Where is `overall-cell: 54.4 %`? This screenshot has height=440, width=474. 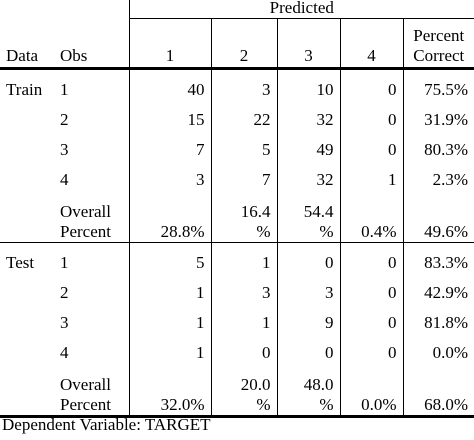
overall-cell: 54.4 % is located at coordinates (308, 216).